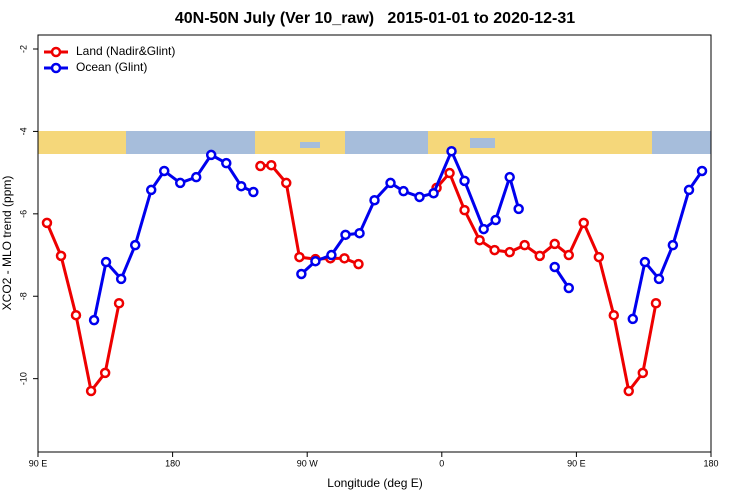 The height and width of the screenshot is (500, 750). What do you see at coordinates (441, 463) in the screenshot?
I see `x-tick-label: 0` at bounding box center [441, 463].